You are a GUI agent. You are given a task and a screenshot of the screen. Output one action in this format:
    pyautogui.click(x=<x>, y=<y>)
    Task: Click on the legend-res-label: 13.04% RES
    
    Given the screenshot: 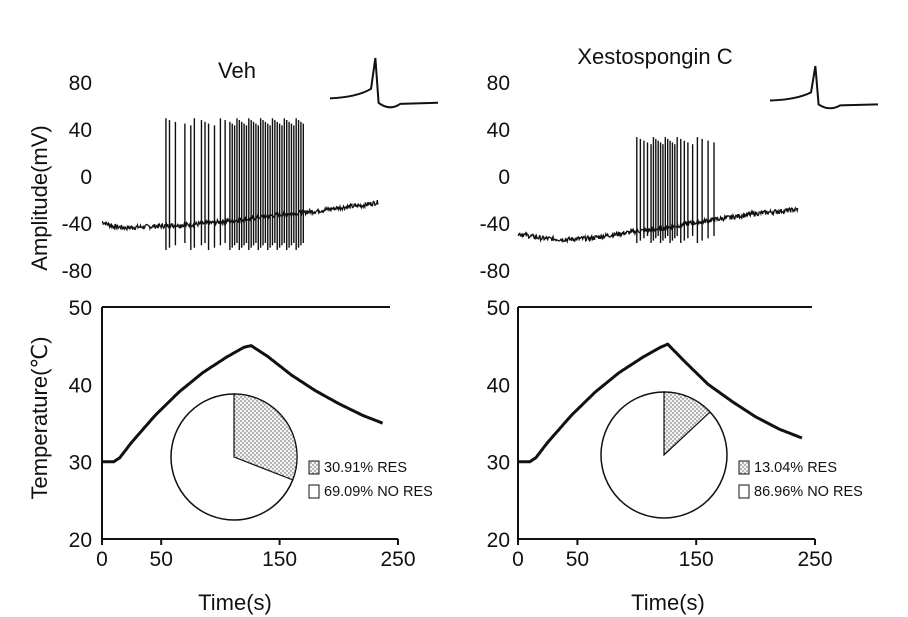 What is the action you would take?
    pyautogui.click(x=795, y=468)
    